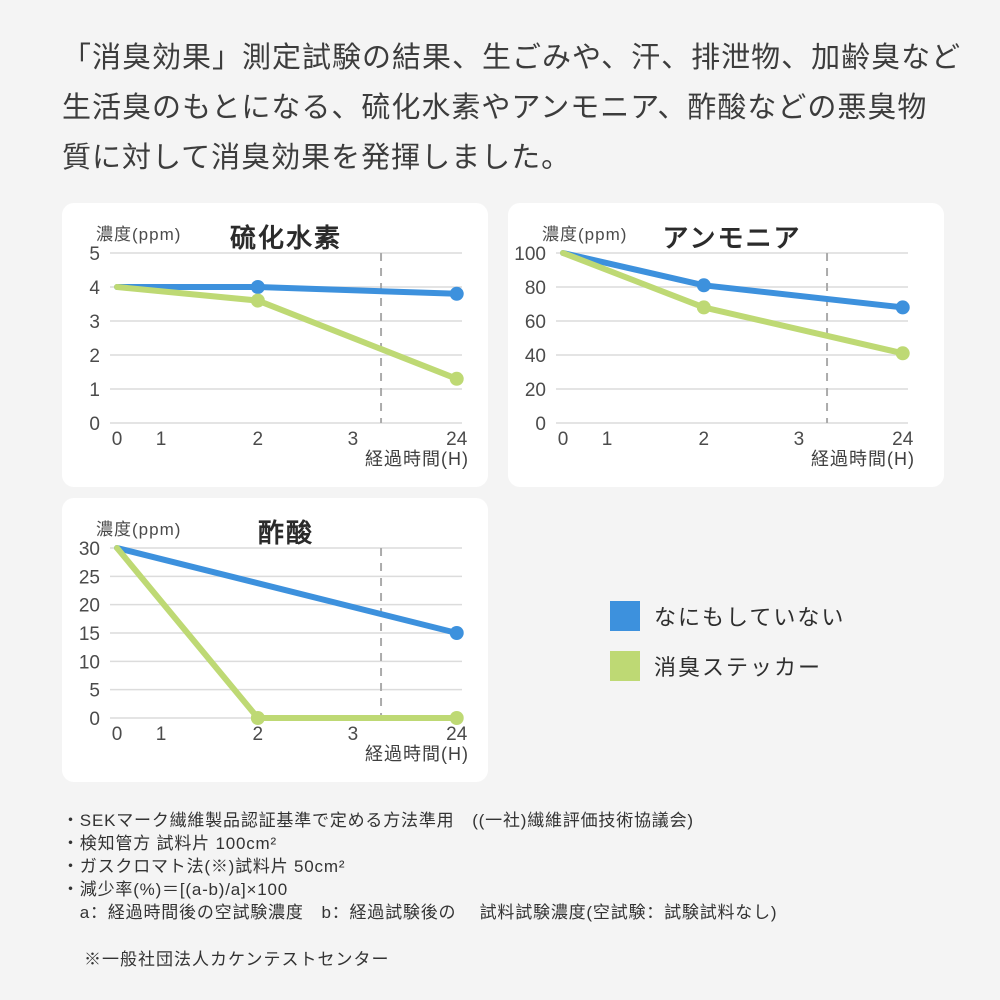 This screenshot has width=1000, height=1000. What do you see at coordinates (726, 345) in the screenshot?
I see `chart-panel-ammonia: 100 80 60 40 20 0 0 1 2 3 24 濃度(ppm) アンモニア経過時間(H)` at bounding box center [726, 345].